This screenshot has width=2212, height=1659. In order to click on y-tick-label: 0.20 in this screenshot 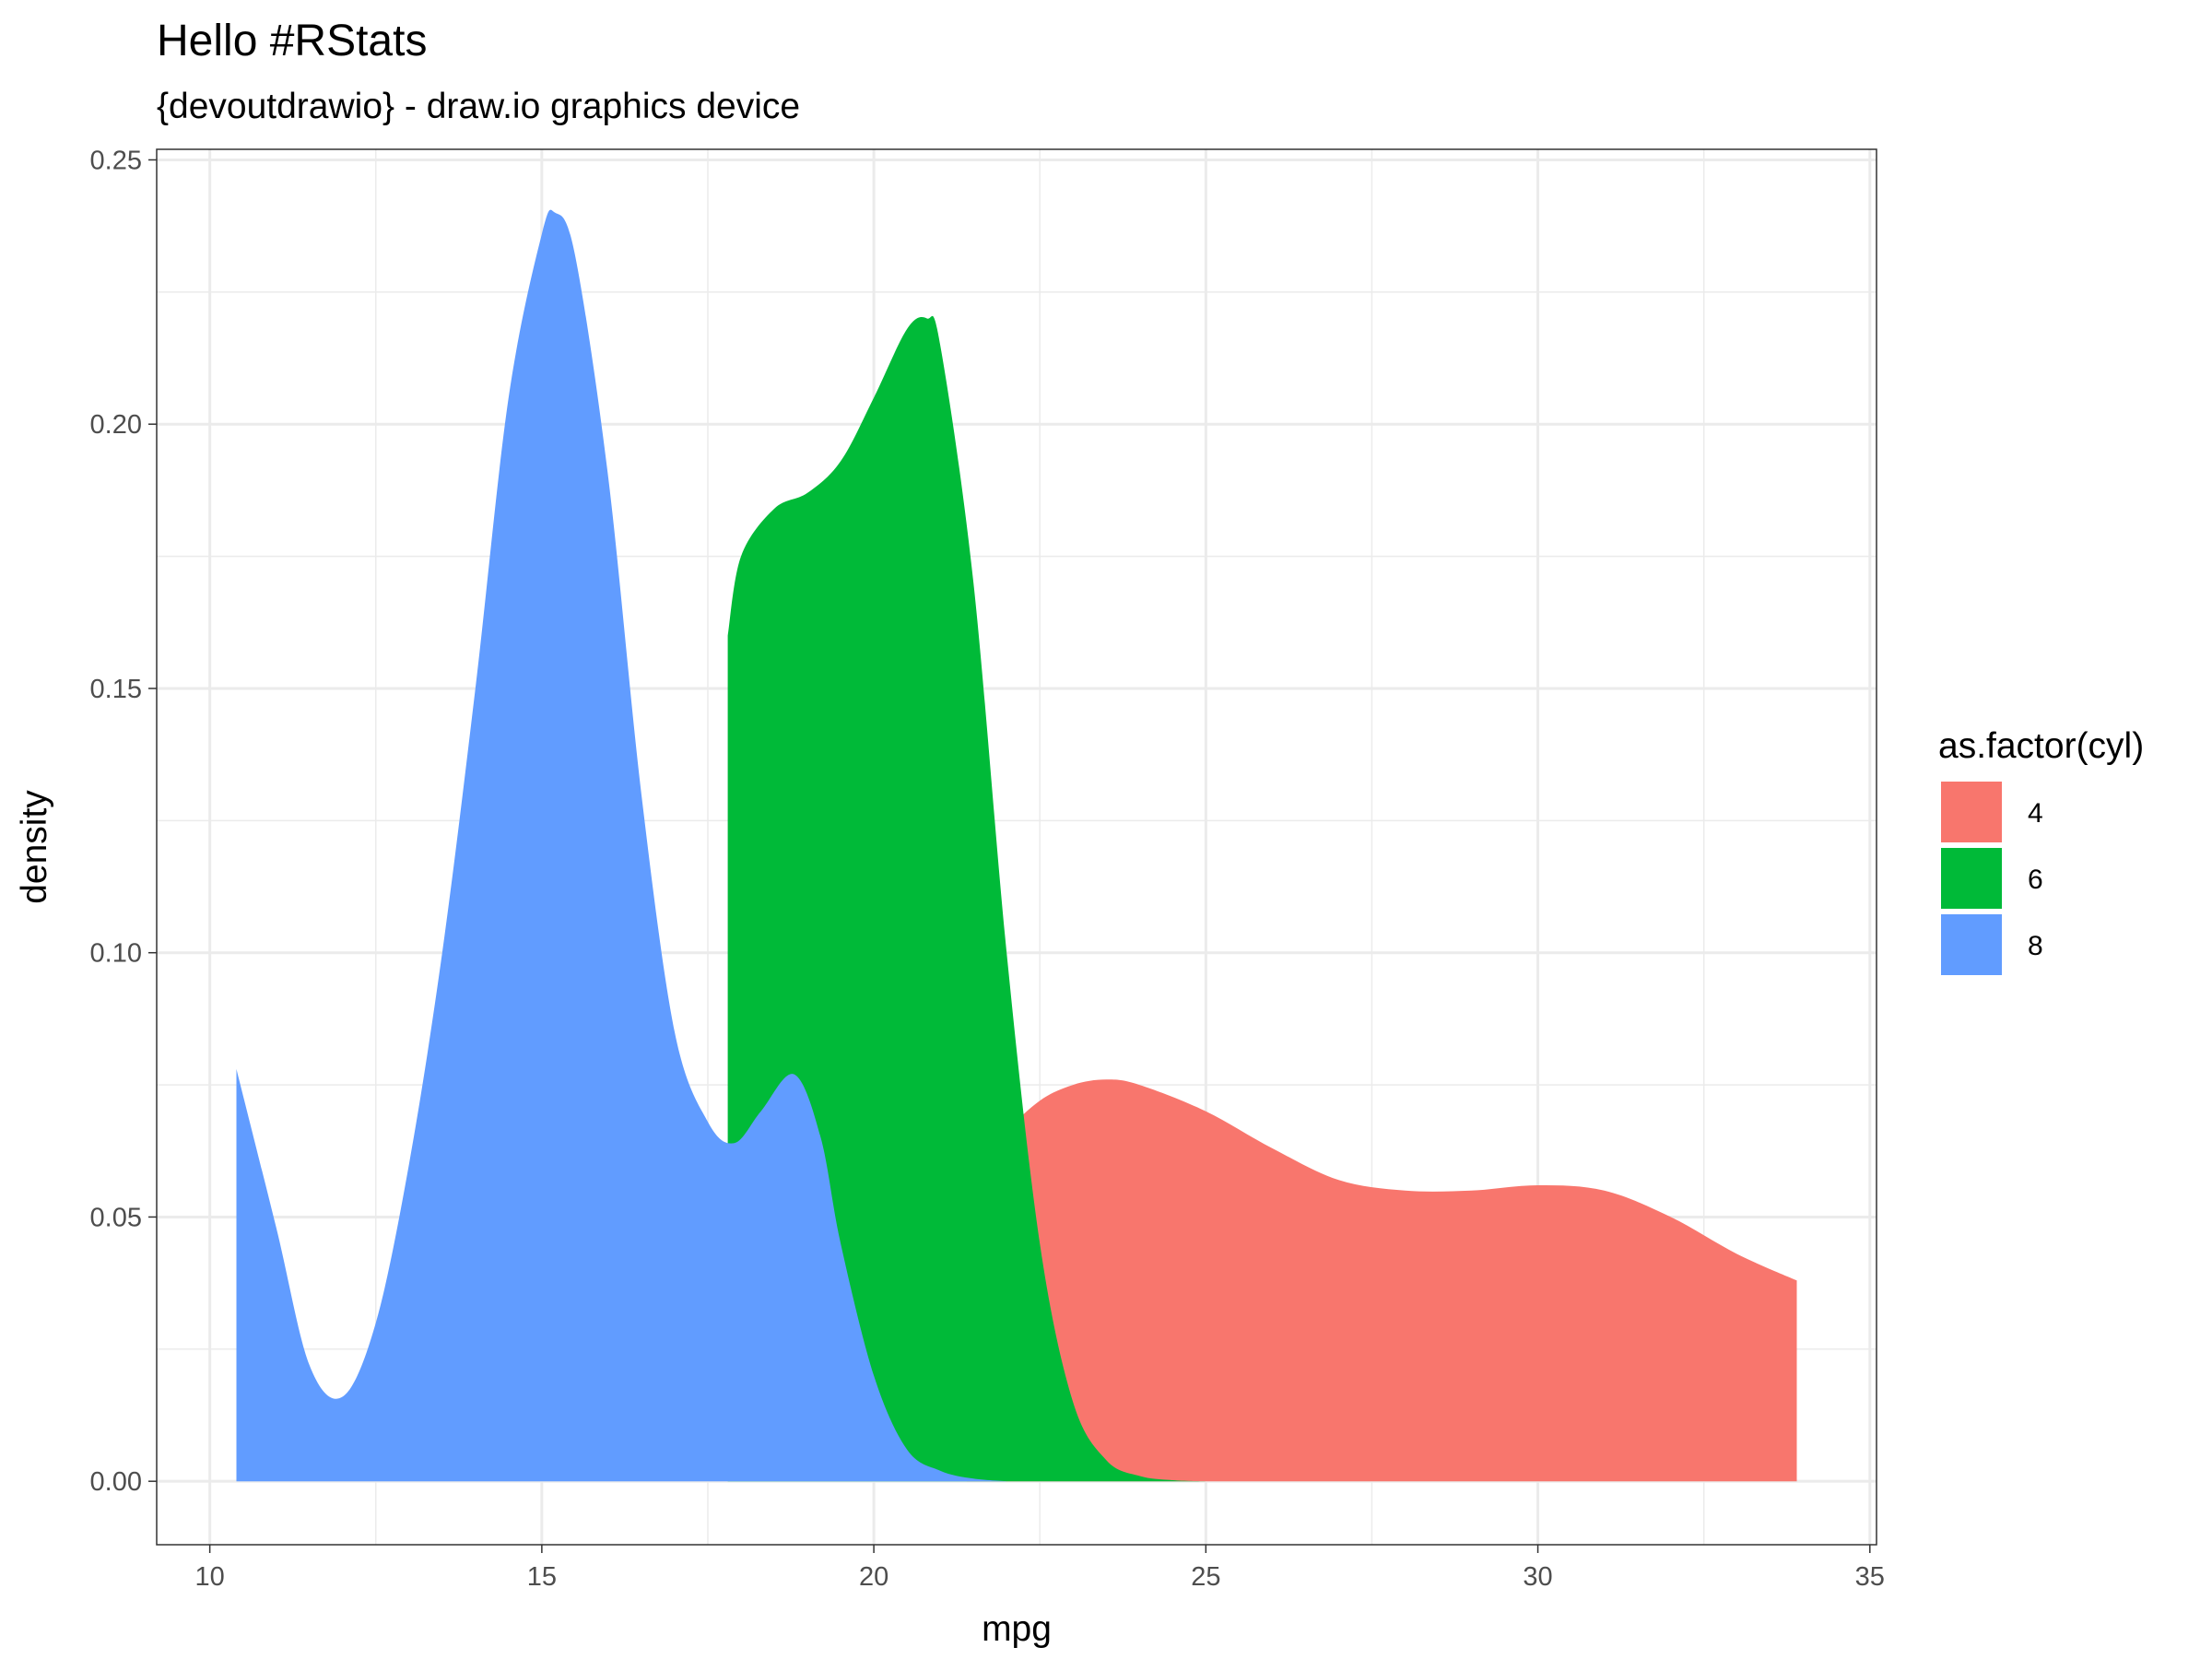, I will do `click(116, 425)`.